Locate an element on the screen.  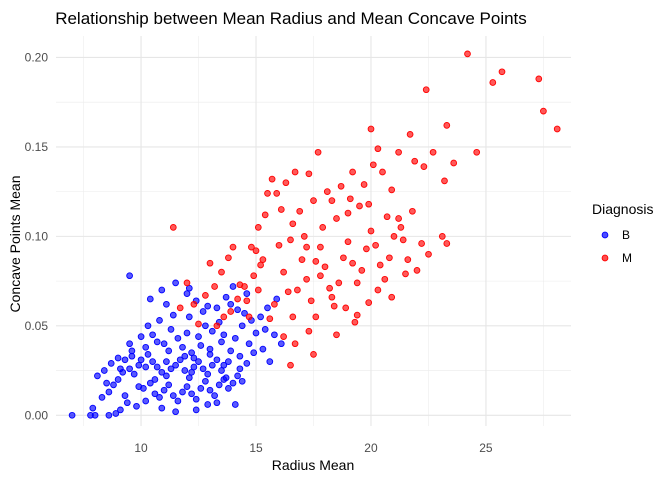
x-axis-ticks: 10 15 20 25 is located at coordinates (313, 448).